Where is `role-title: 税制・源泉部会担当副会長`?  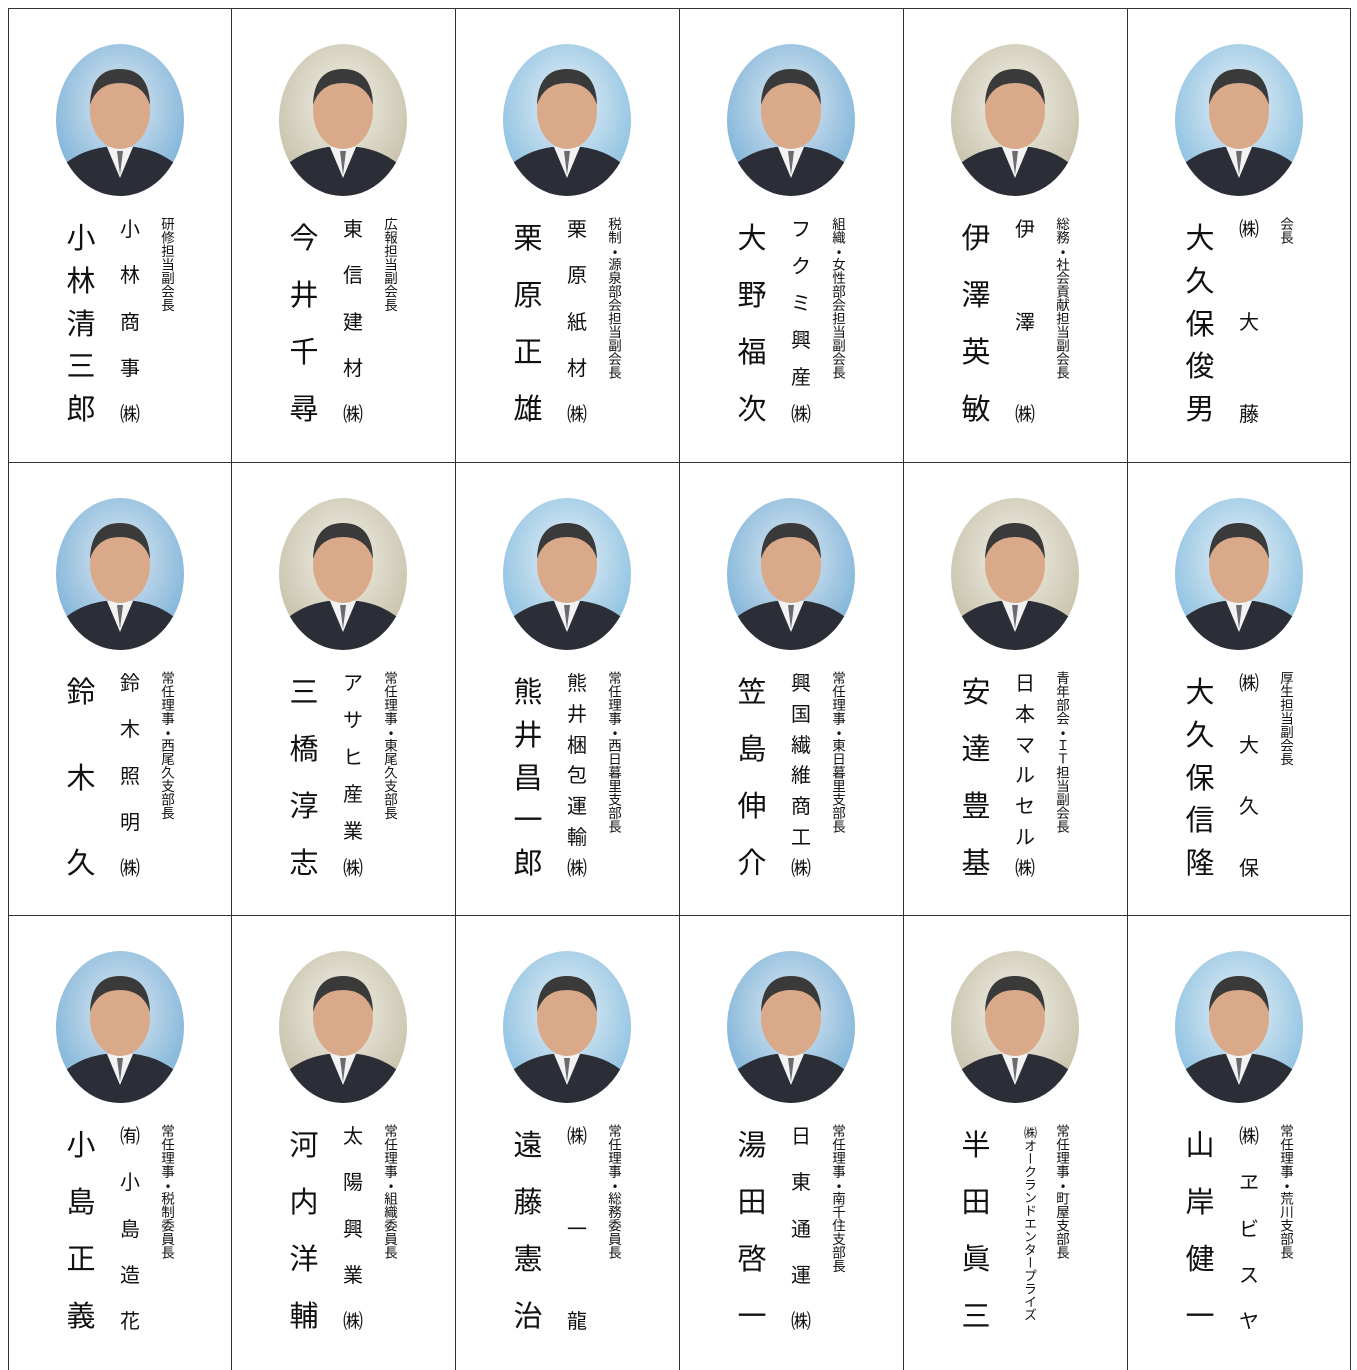 role-title: 税制・源泉部会担当副会長 is located at coordinates (613, 298).